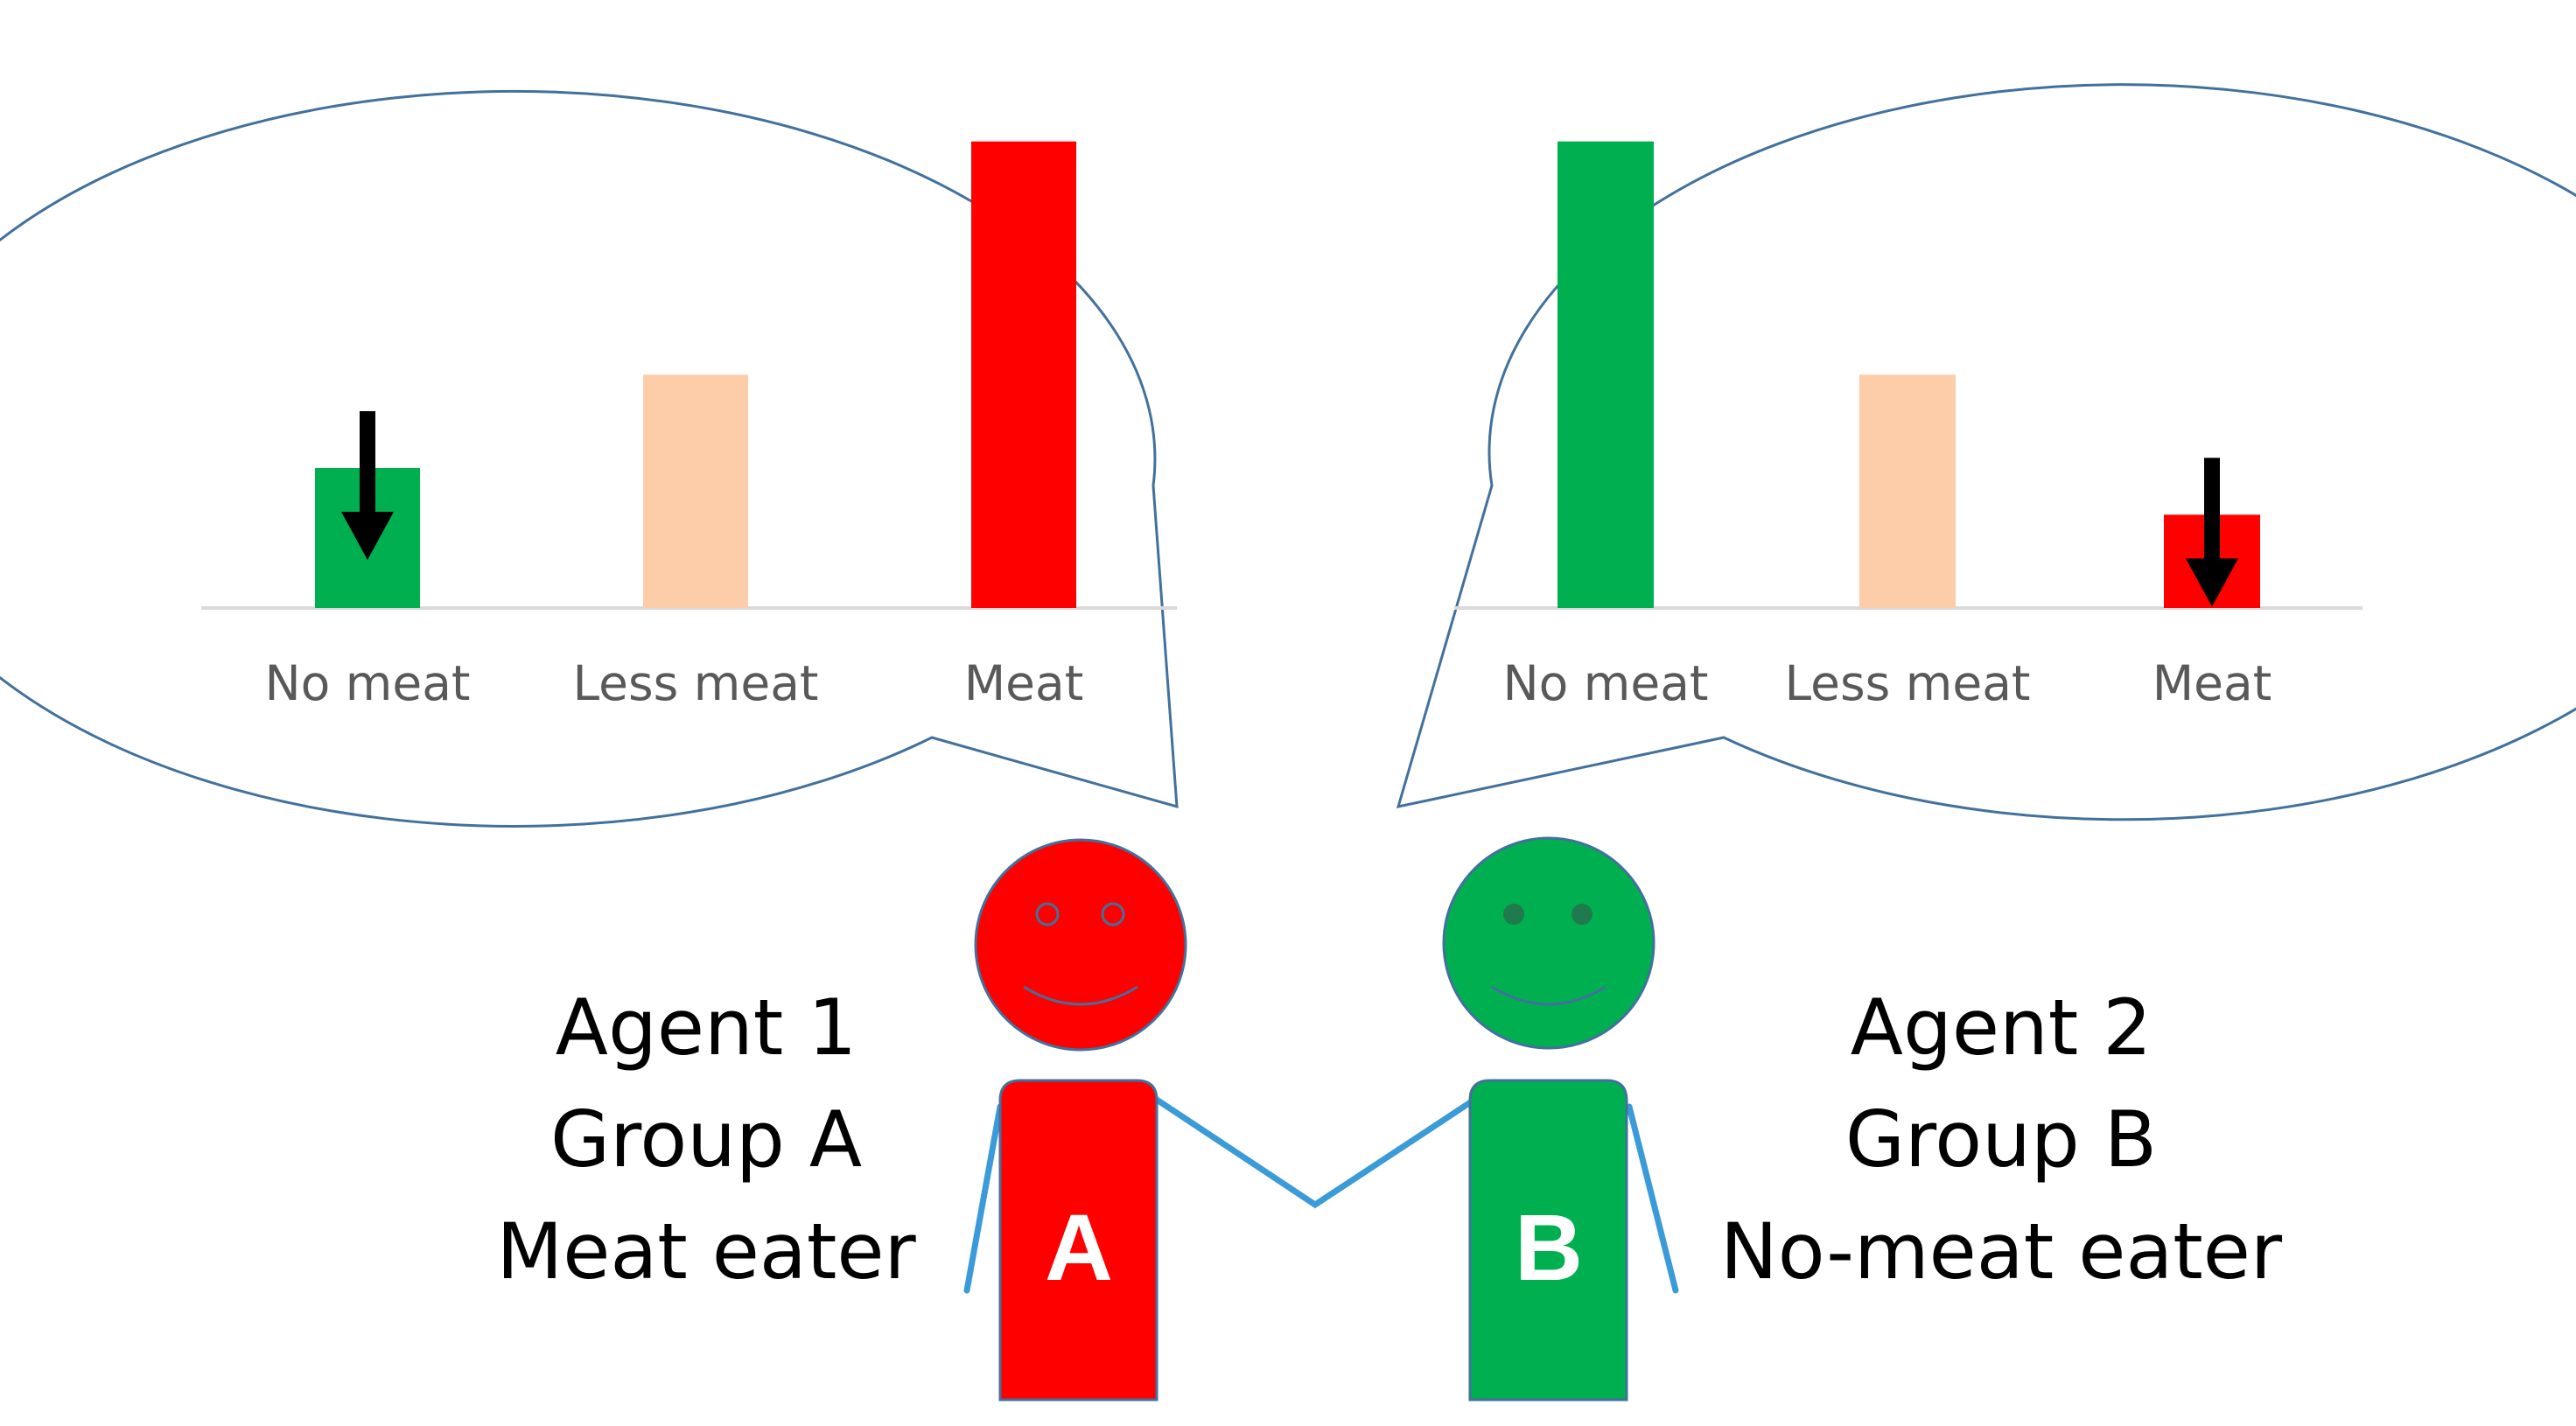 The image size is (2576, 1426). I want to click on agent-1-figure: A, so click(1080, 1120).